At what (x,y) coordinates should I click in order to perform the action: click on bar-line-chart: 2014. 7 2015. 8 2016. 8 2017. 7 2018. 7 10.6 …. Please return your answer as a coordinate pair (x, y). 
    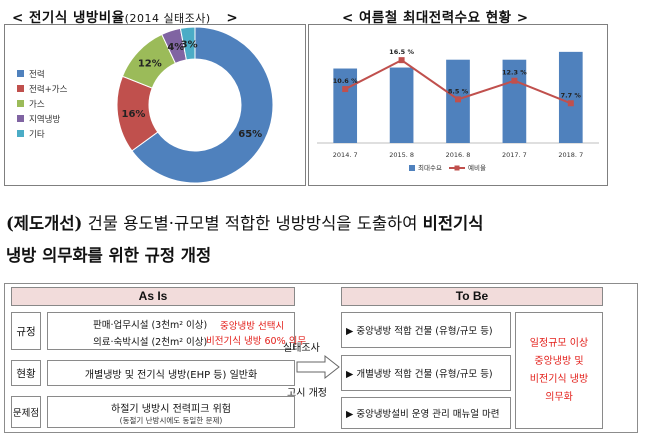
    Looking at the image, I should click on (458, 110).